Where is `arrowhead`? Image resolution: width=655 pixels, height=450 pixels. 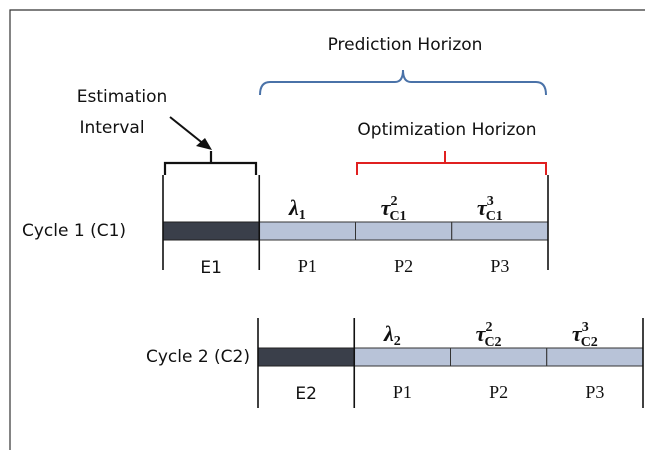 arrowhead is located at coordinates (204, 144).